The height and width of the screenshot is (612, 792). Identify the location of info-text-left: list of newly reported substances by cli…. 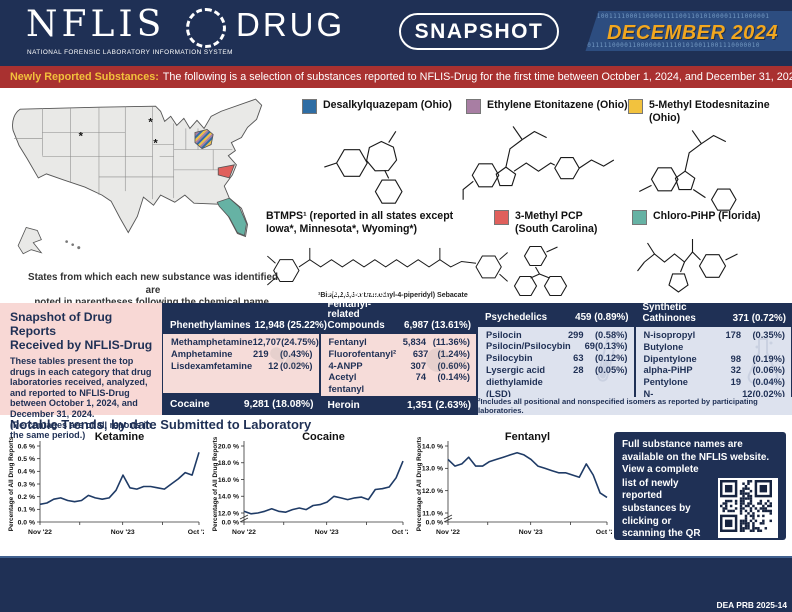
(668, 522).